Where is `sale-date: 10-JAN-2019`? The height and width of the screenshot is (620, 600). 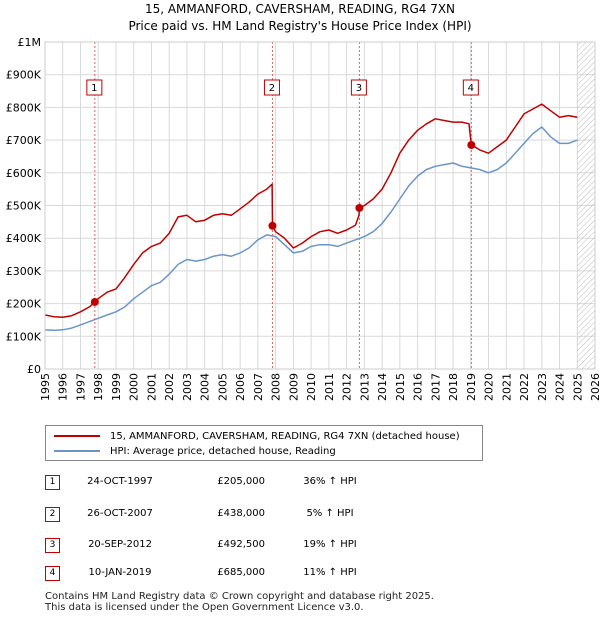 sale-date: 10-JAN-2019 is located at coordinates (120, 572).